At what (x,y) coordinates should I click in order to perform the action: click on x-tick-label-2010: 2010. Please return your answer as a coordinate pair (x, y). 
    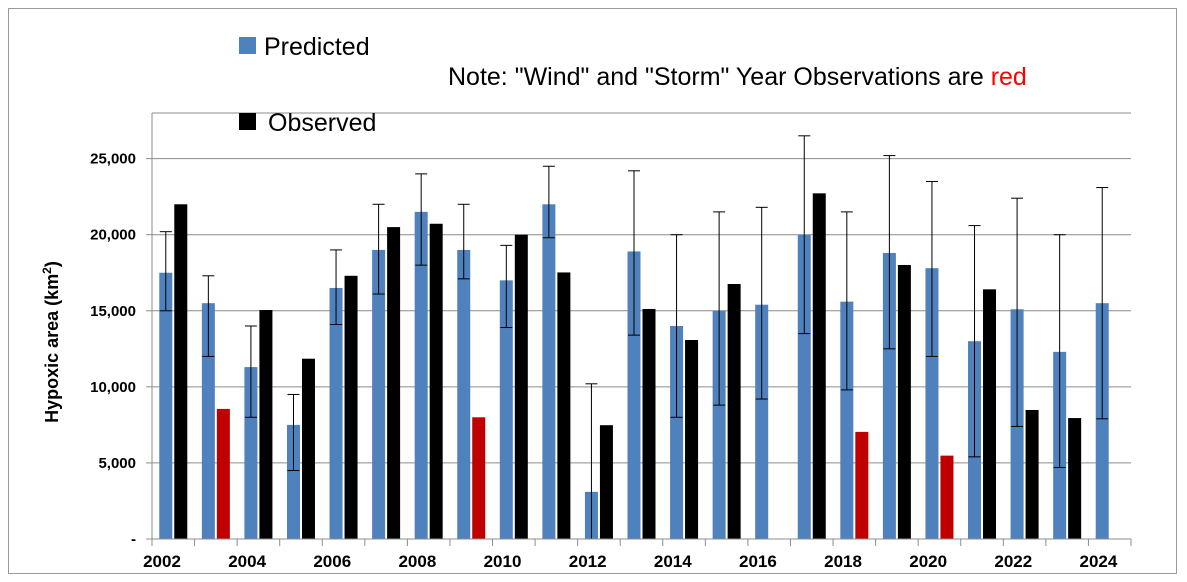
    Looking at the image, I should click on (503, 561).